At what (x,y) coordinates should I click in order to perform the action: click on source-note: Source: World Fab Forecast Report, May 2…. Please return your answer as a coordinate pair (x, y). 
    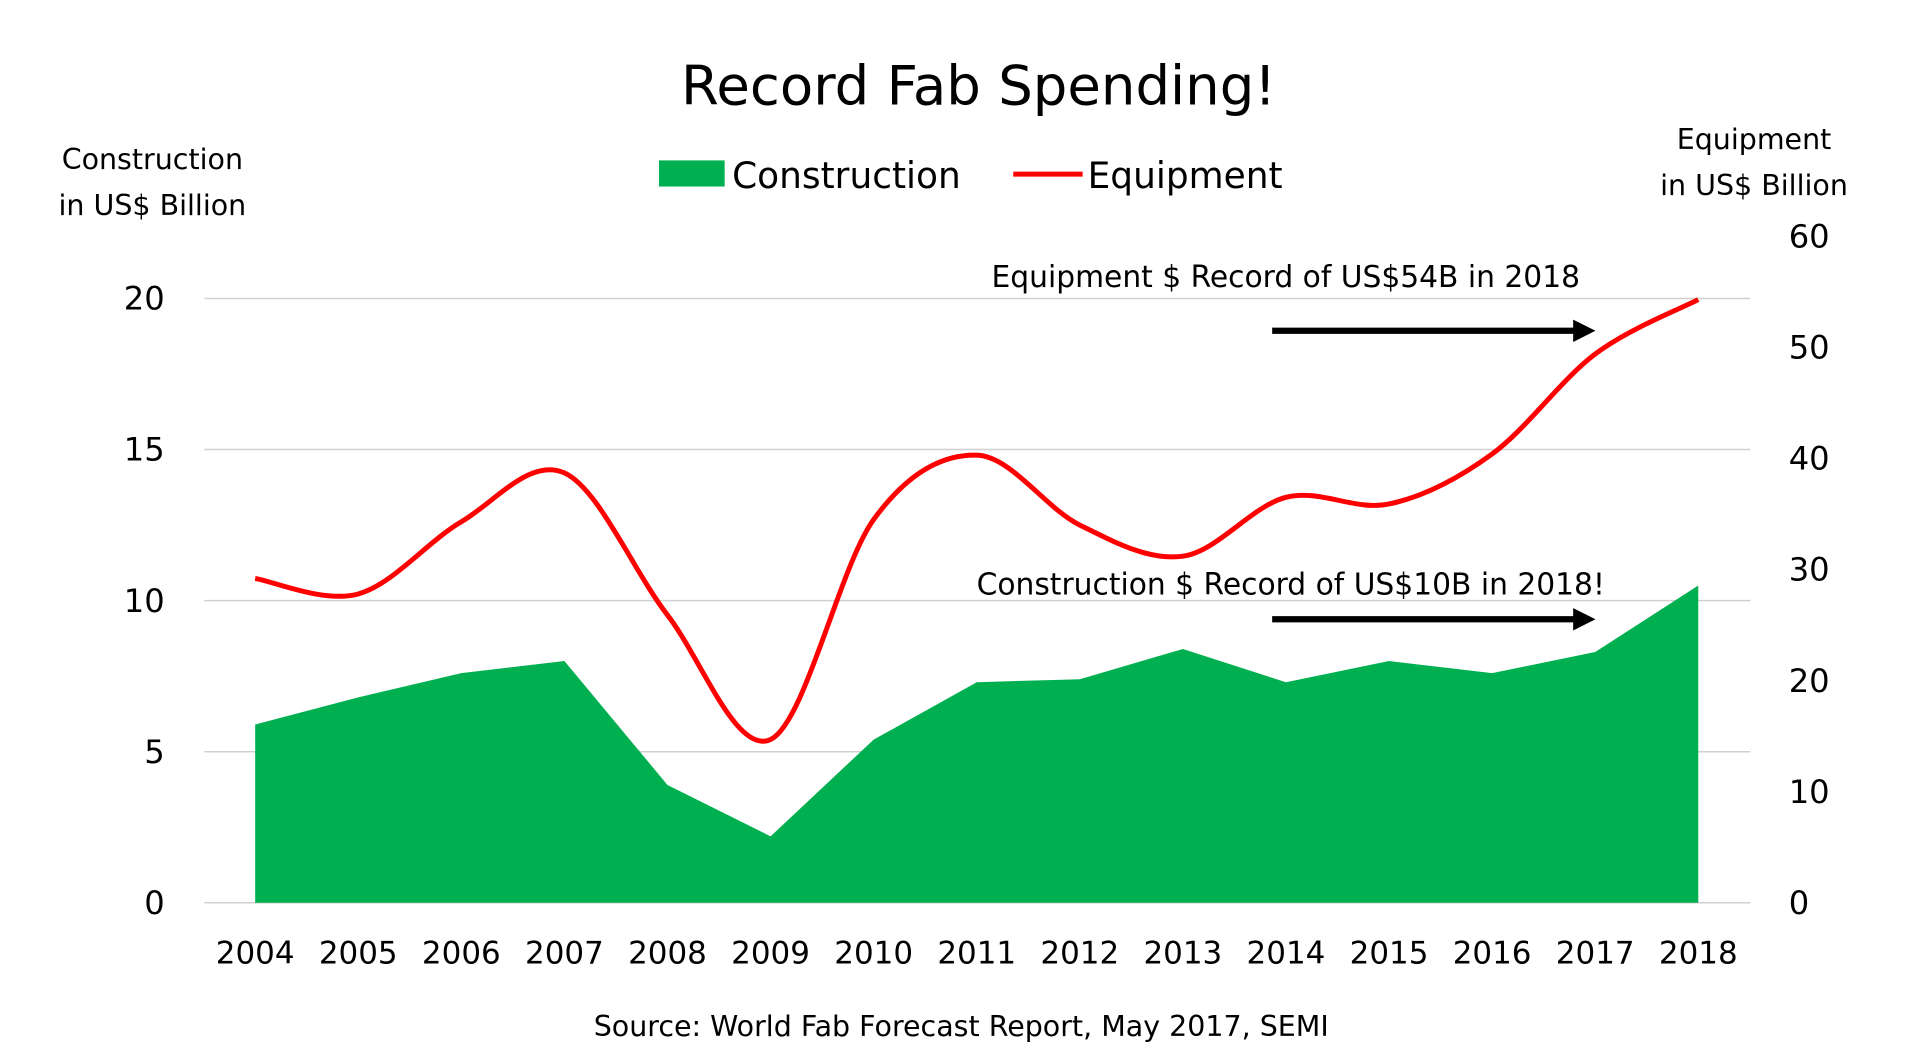
    Looking at the image, I should click on (961, 1026).